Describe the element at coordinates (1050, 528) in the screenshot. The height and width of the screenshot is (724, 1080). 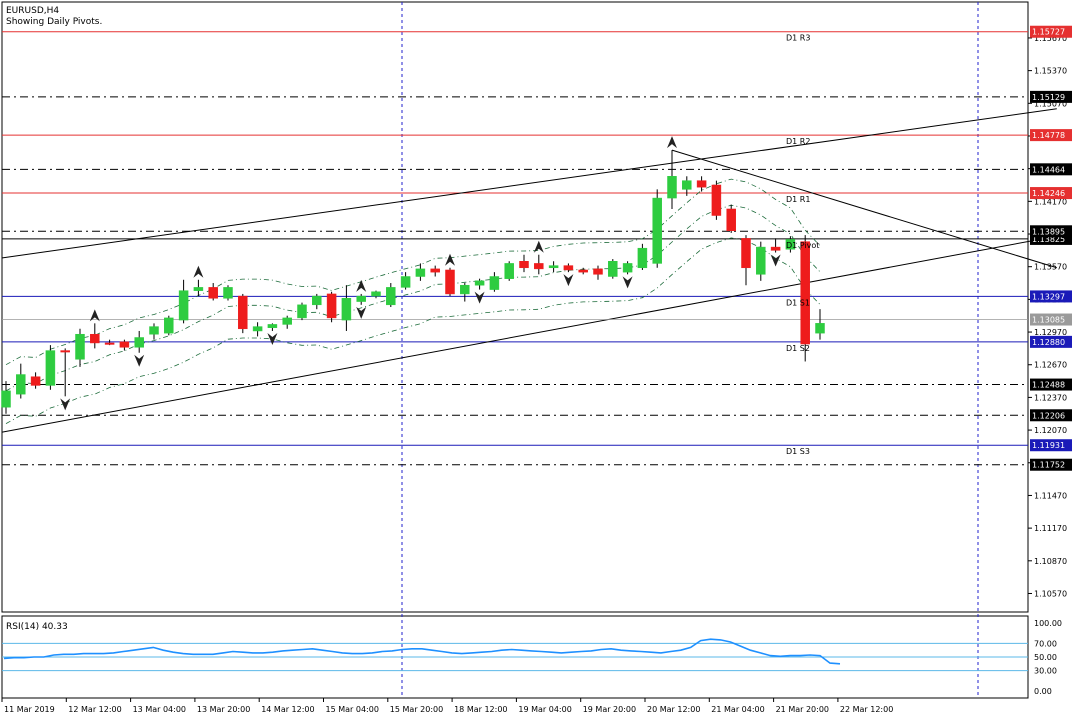
I see `price-tick-label: 1.11170` at that location.